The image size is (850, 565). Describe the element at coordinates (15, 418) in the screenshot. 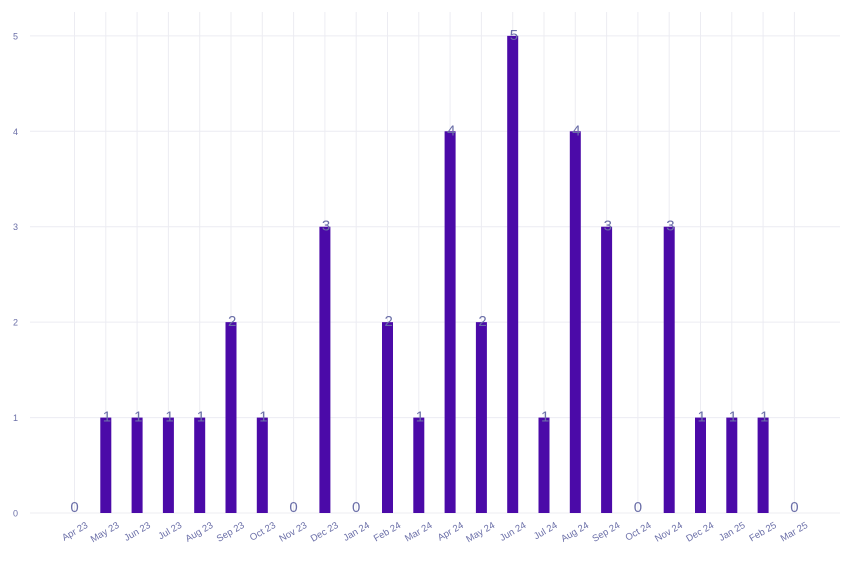

I see `y-tick-label: 1` at that location.